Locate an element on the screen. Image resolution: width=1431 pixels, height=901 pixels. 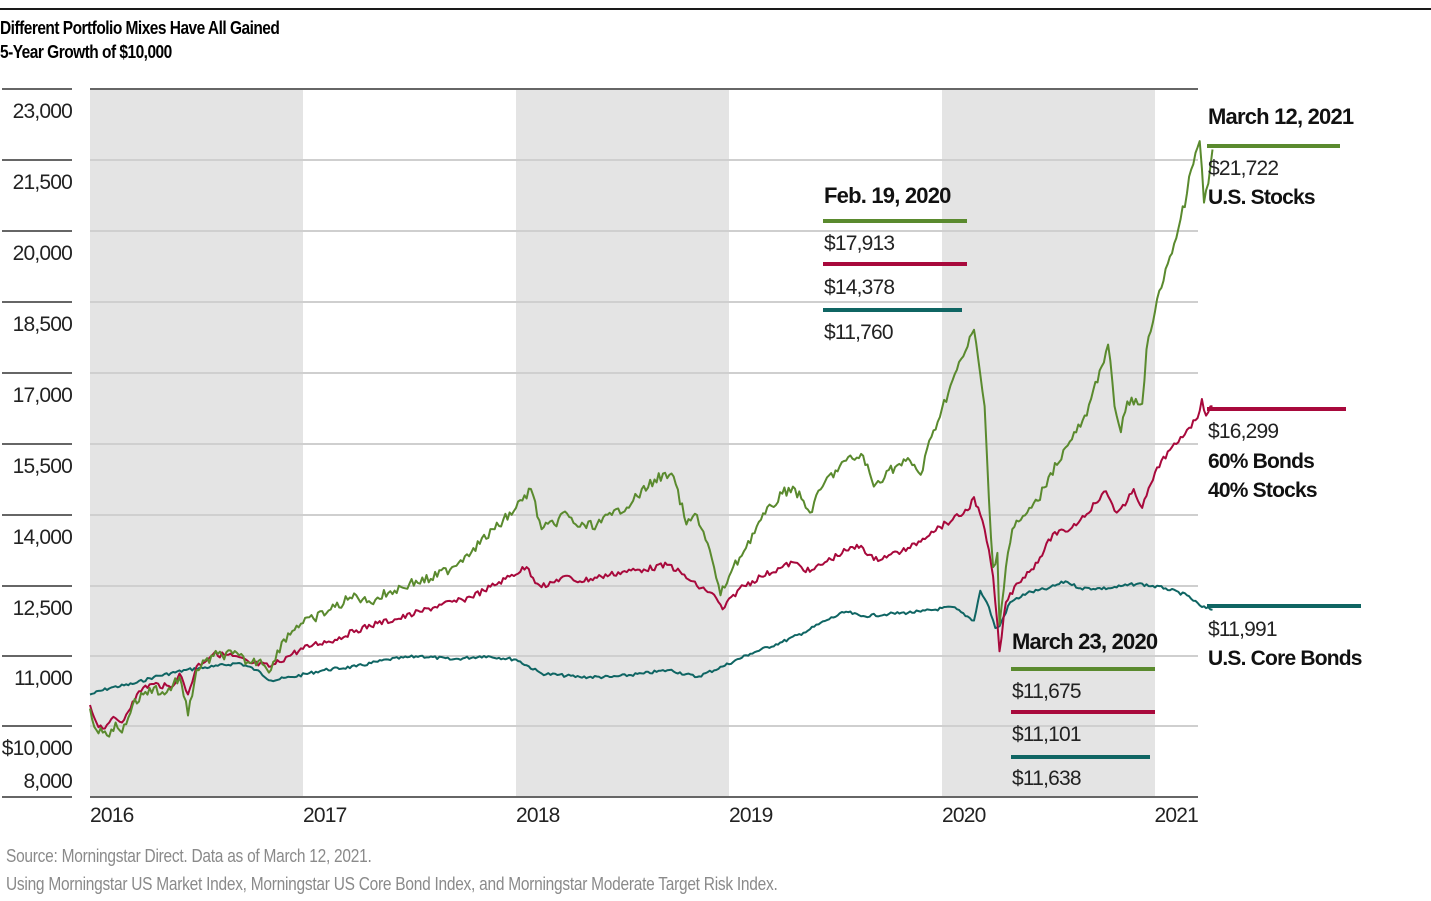
annotation-value-stocks: $17,913 is located at coordinates (859, 243).